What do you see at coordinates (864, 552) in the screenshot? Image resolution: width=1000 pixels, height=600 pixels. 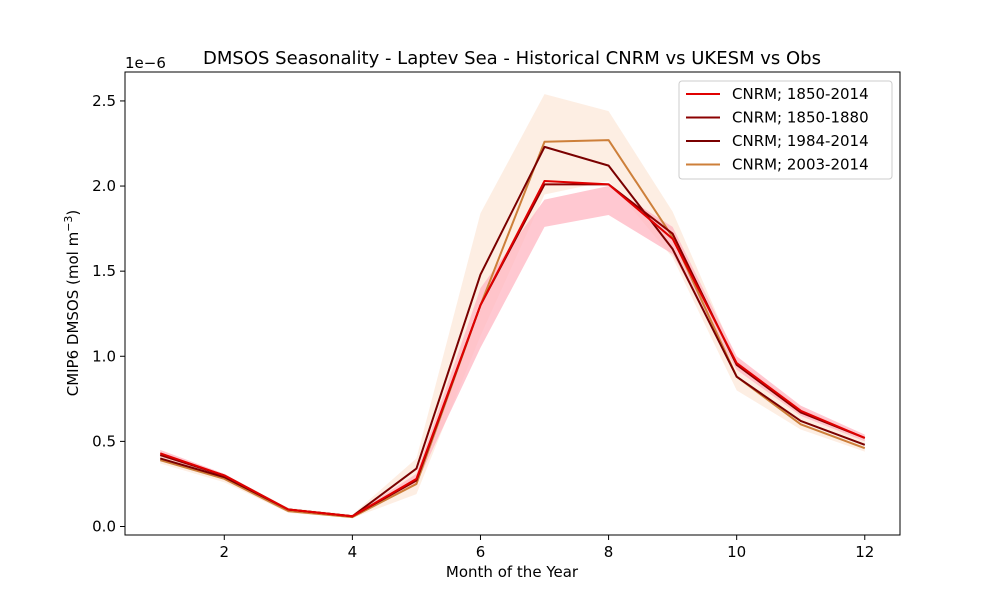 I see `x-tick-label: 12` at bounding box center [864, 552].